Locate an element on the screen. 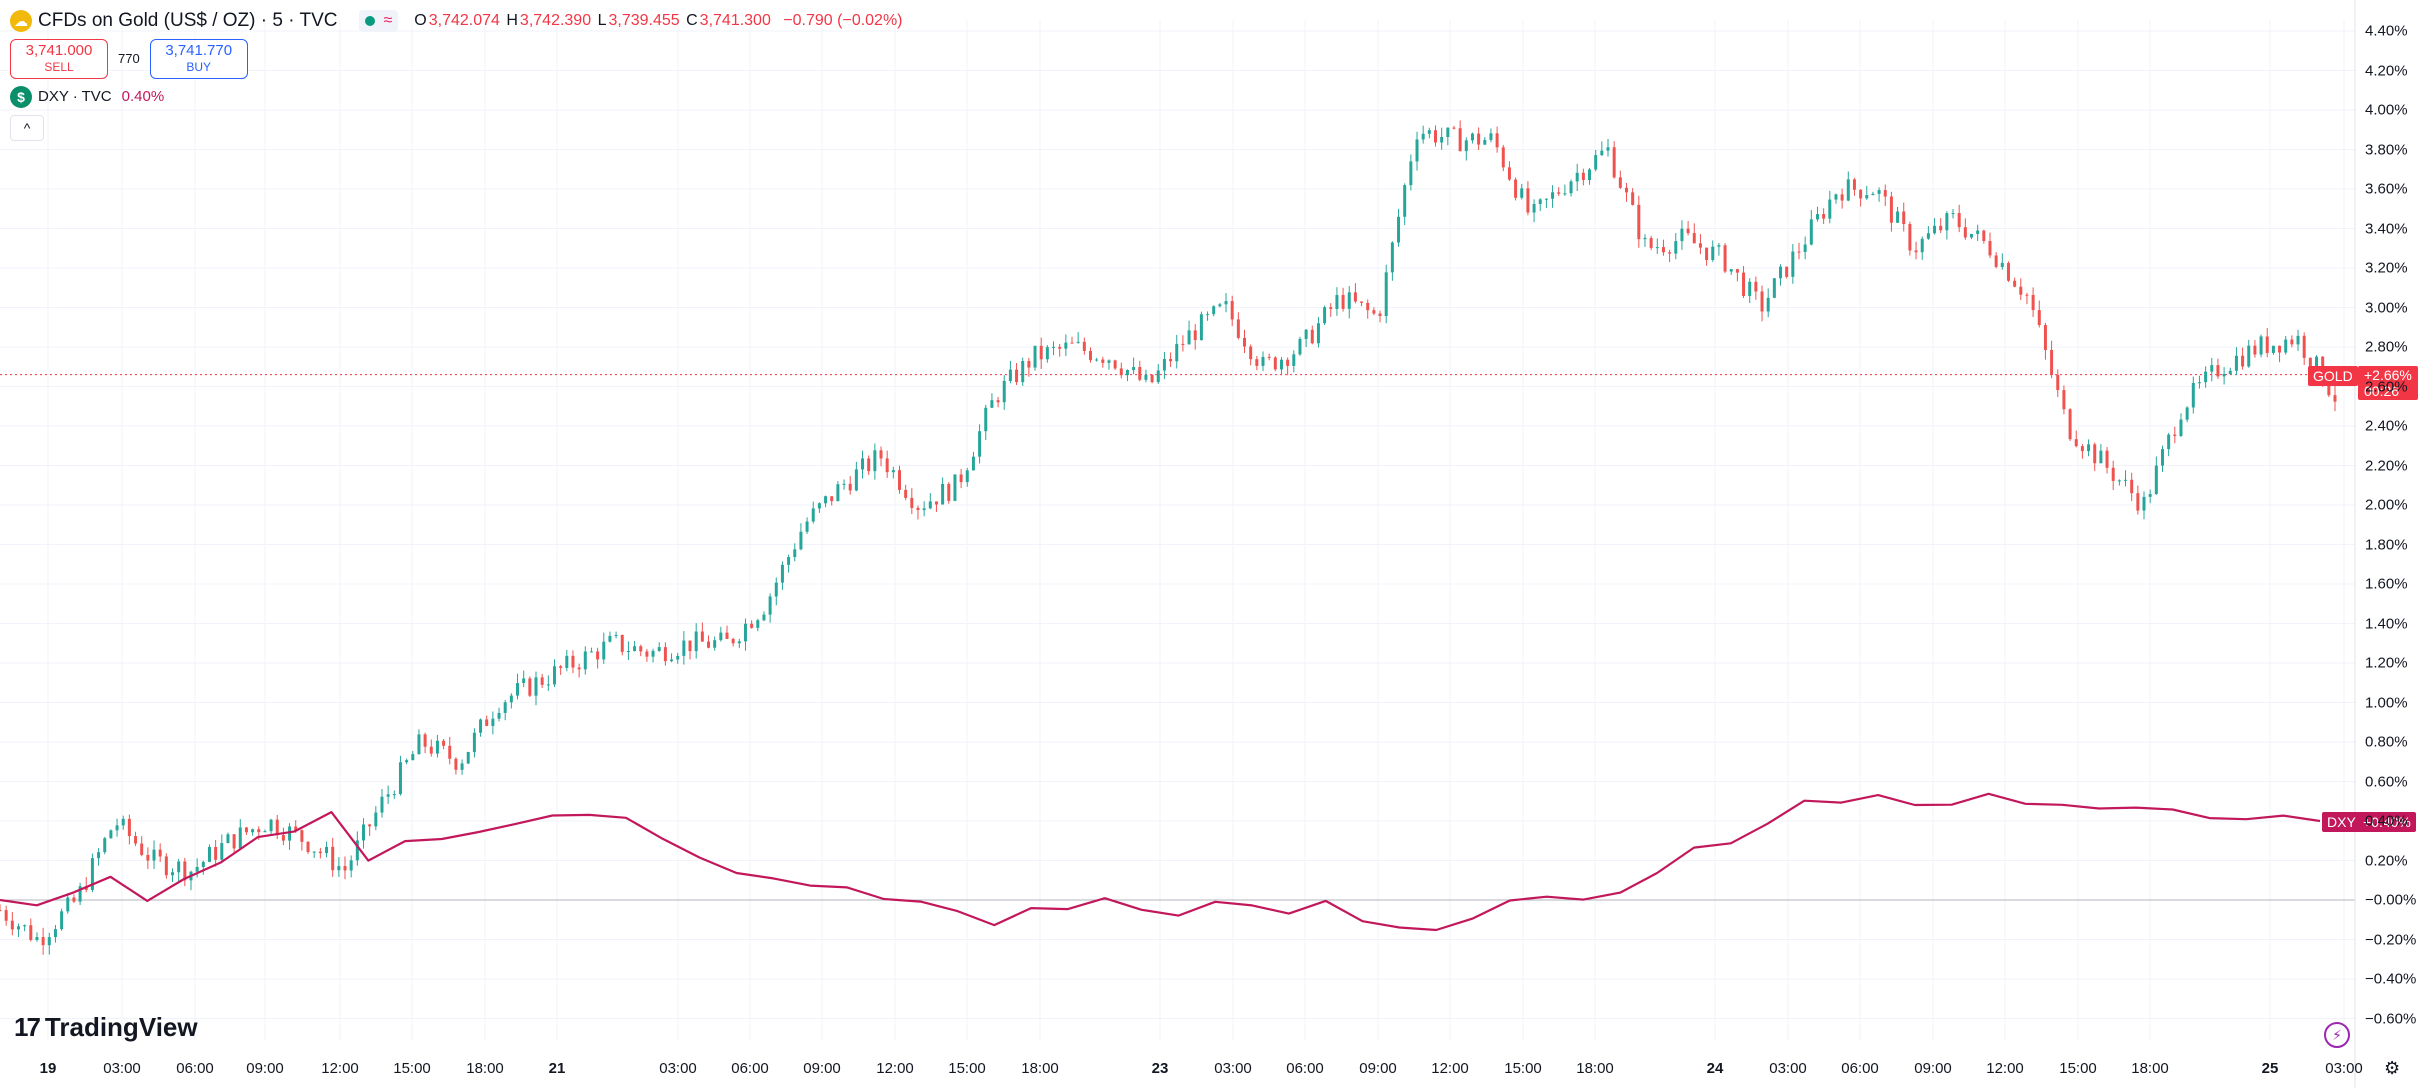 The width and height of the screenshot is (2429, 1088). x-axis-label: 15:00 is located at coordinates (2078, 1068).